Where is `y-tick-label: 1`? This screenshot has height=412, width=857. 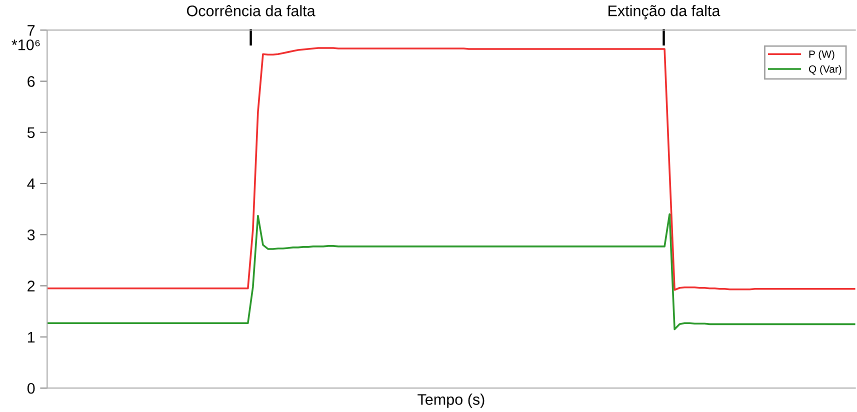
y-tick-label: 1 is located at coordinates (31, 337).